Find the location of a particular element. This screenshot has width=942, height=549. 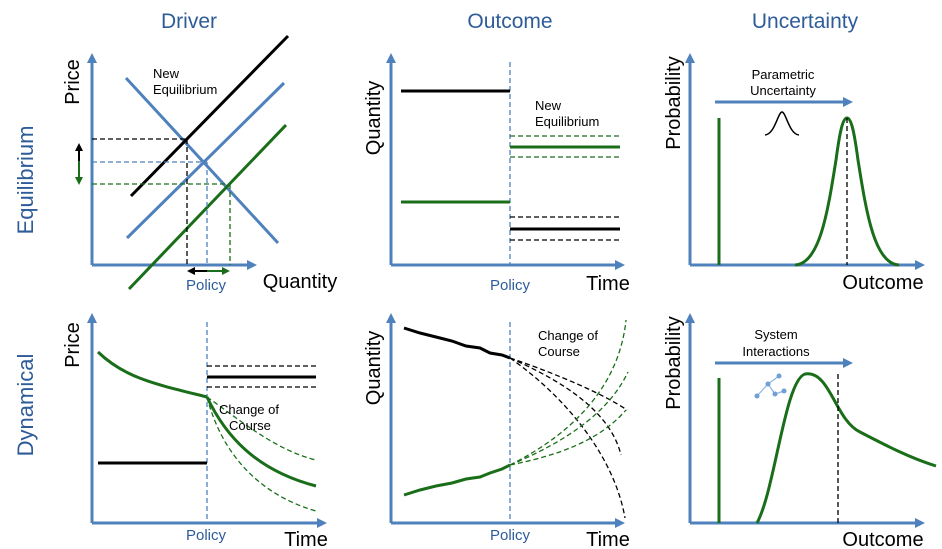

column-title-uncertainty: Uncertainty is located at coordinates (805, 21).